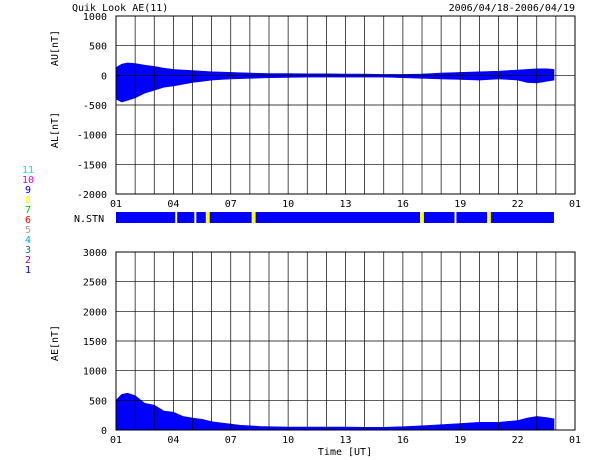  Describe the element at coordinates (288, 440) in the screenshot. I see `ae-x-tick-label: 10` at that location.